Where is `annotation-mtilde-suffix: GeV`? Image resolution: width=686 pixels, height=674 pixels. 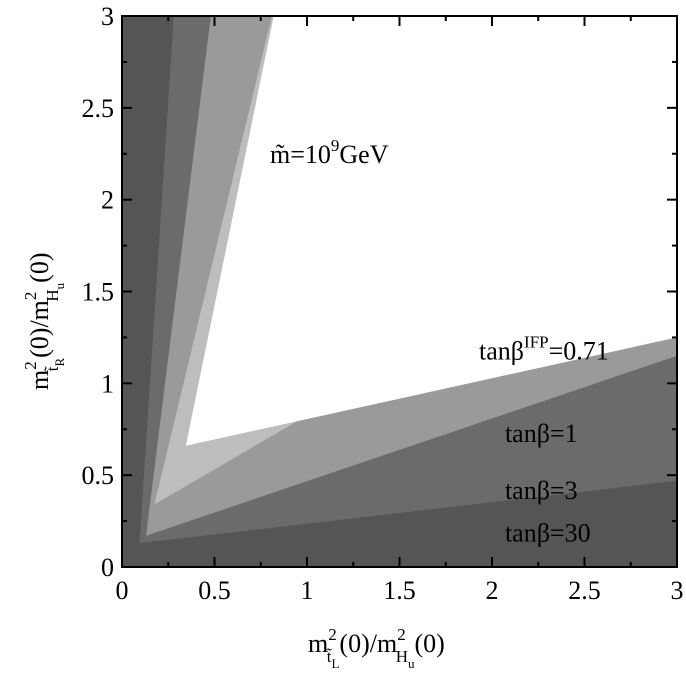 annotation-mtilde-suffix: GeV is located at coordinates (363, 154).